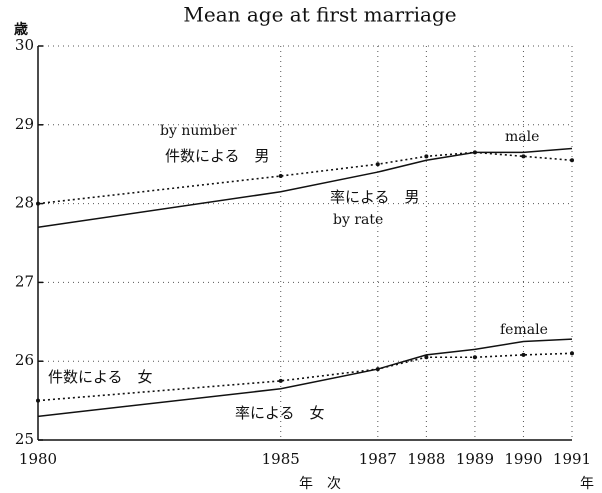  I want to click on annotation: male, so click(522, 137).